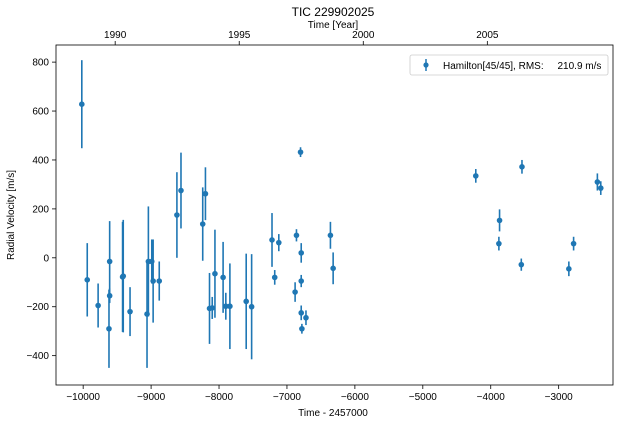 This screenshot has width=619, height=425. What do you see at coordinates (522, 66) in the screenshot?
I see `legend-label: Hamilton[45/45], RMS: 210.9 m/s` at bounding box center [522, 66].